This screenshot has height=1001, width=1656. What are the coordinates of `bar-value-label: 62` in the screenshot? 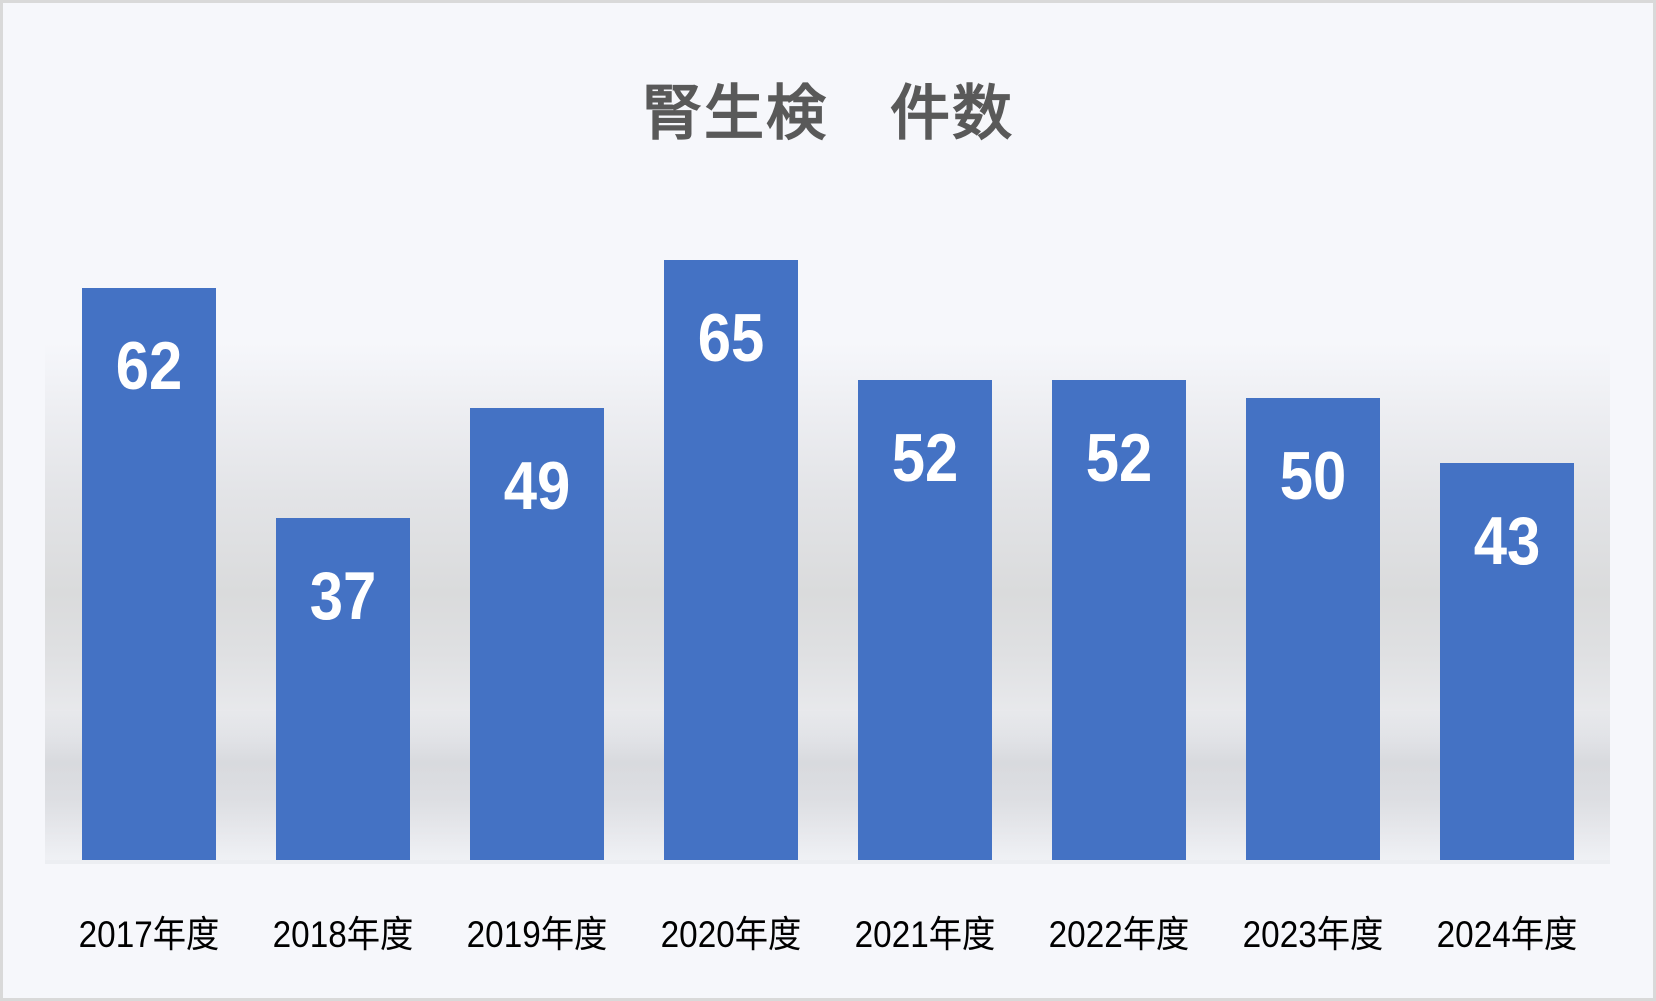 It's located at (149, 366).